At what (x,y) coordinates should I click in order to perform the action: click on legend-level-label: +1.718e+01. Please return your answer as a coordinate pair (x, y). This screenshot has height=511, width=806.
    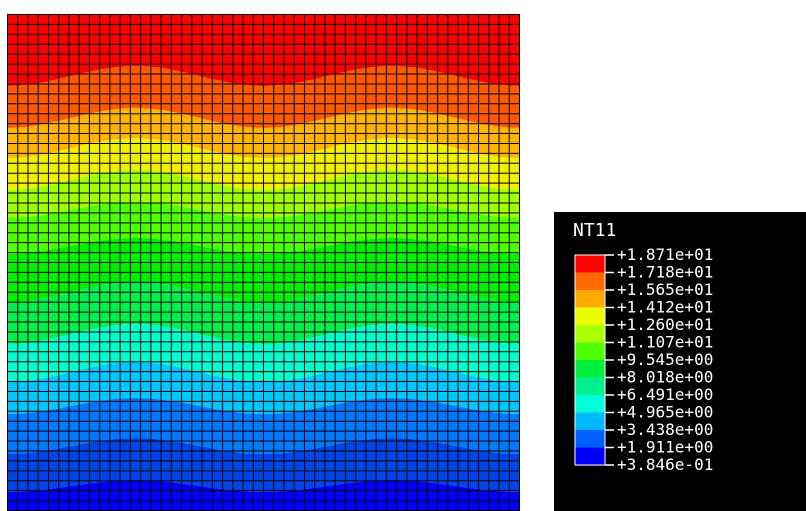
    Looking at the image, I should click on (665, 272).